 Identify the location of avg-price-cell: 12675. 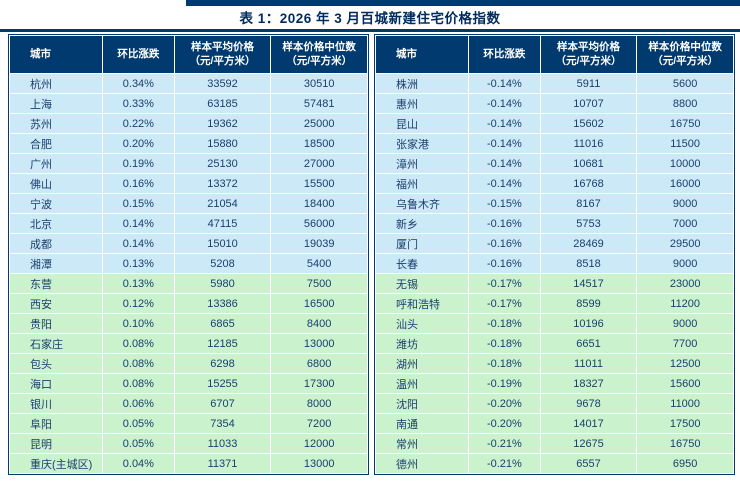
(588, 443).